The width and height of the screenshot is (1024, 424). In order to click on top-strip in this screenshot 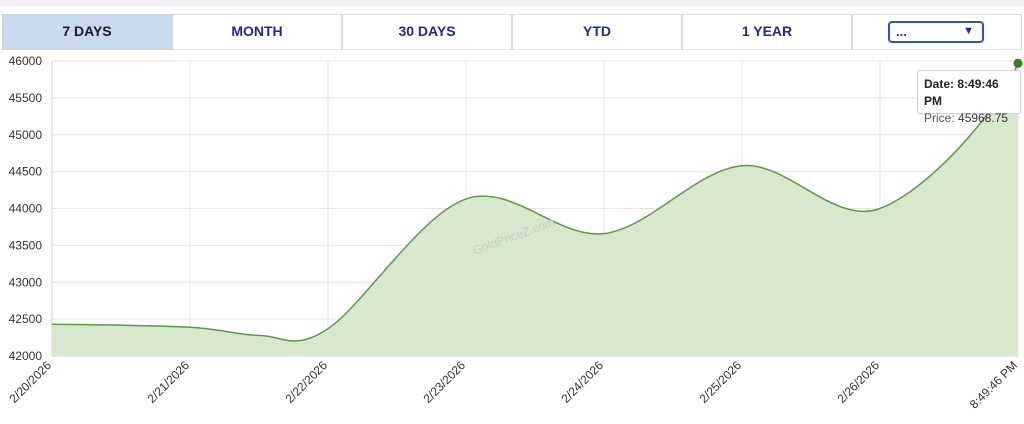, I will do `click(512, 3)`.